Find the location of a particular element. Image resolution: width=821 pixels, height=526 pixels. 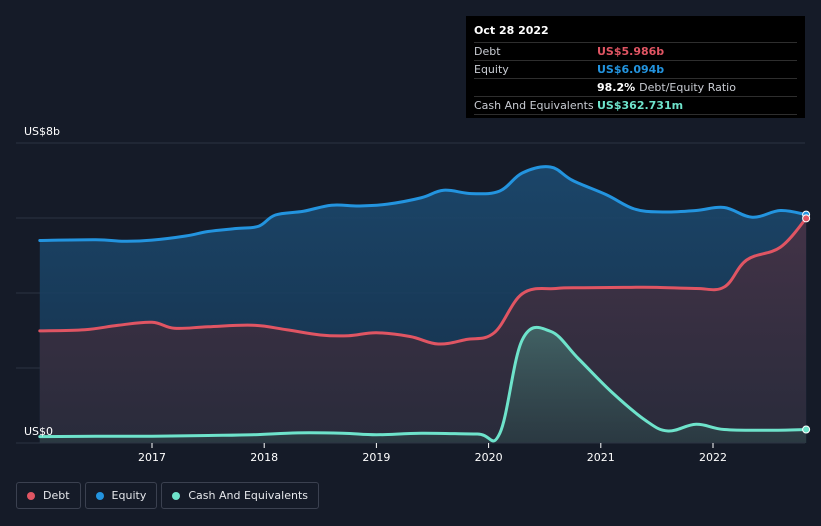

end-markers is located at coordinates (806, 322).